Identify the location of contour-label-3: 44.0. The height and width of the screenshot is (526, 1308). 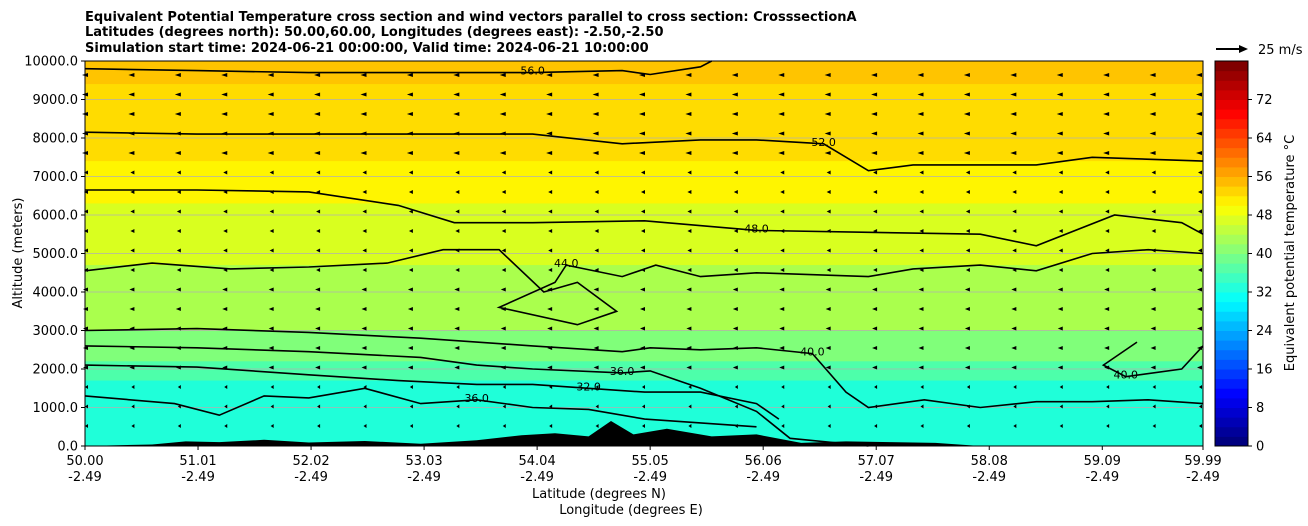
(566, 263).